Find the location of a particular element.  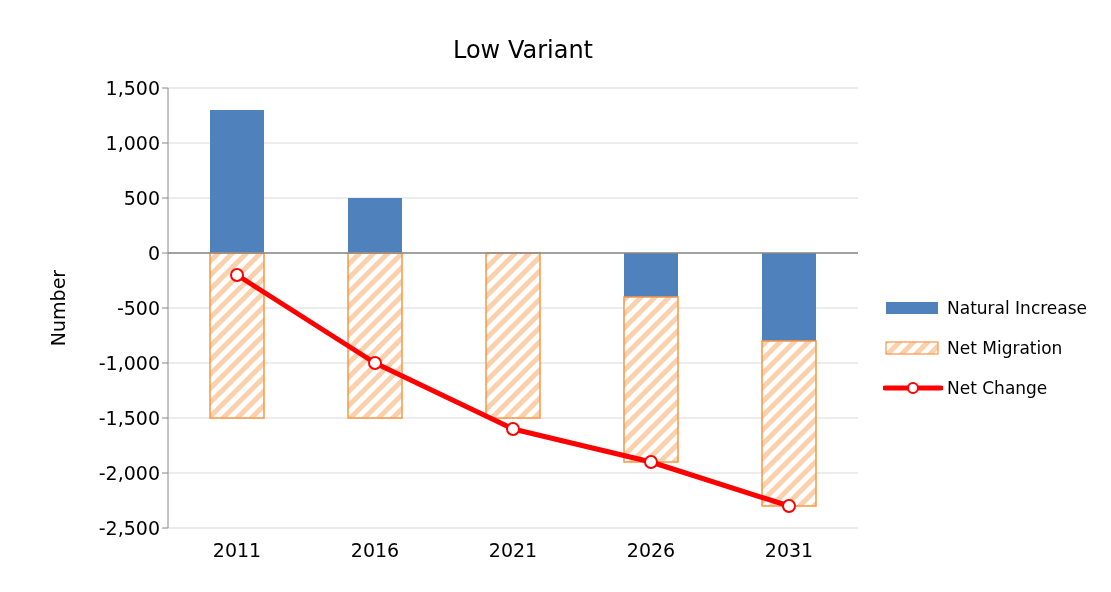

y-tick-label: -2,500 is located at coordinates (129, 527).